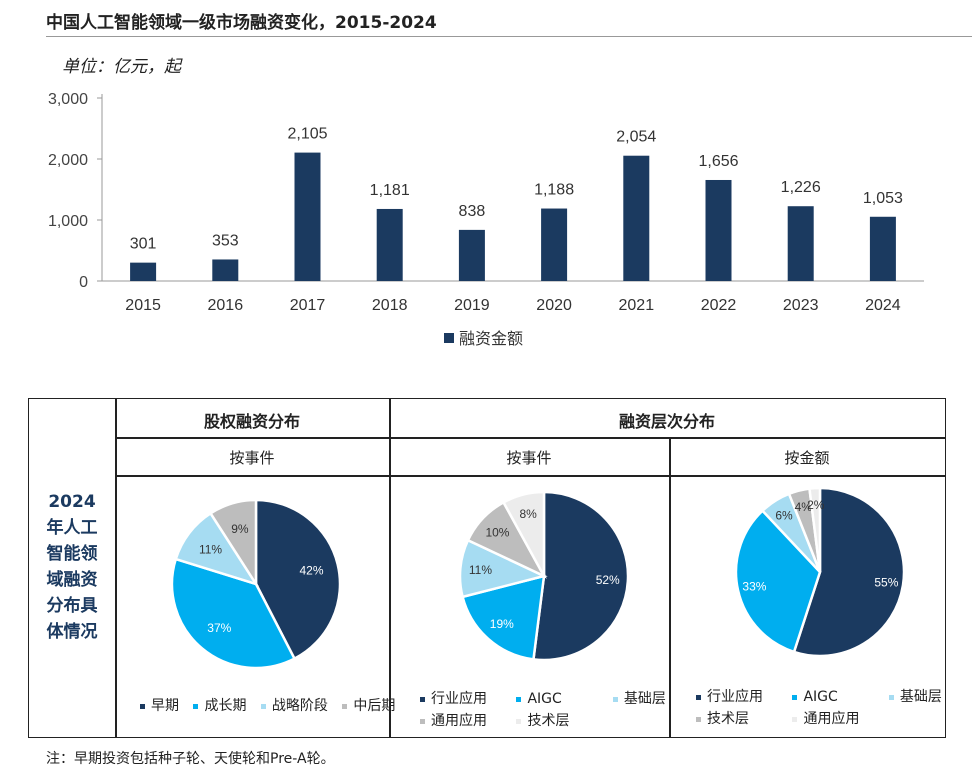 The width and height of the screenshot is (976, 779). What do you see at coordinates (252, 458) in the screenshot?
I see `subheader-event-1: 按事件` at bounding box center [252, 458].